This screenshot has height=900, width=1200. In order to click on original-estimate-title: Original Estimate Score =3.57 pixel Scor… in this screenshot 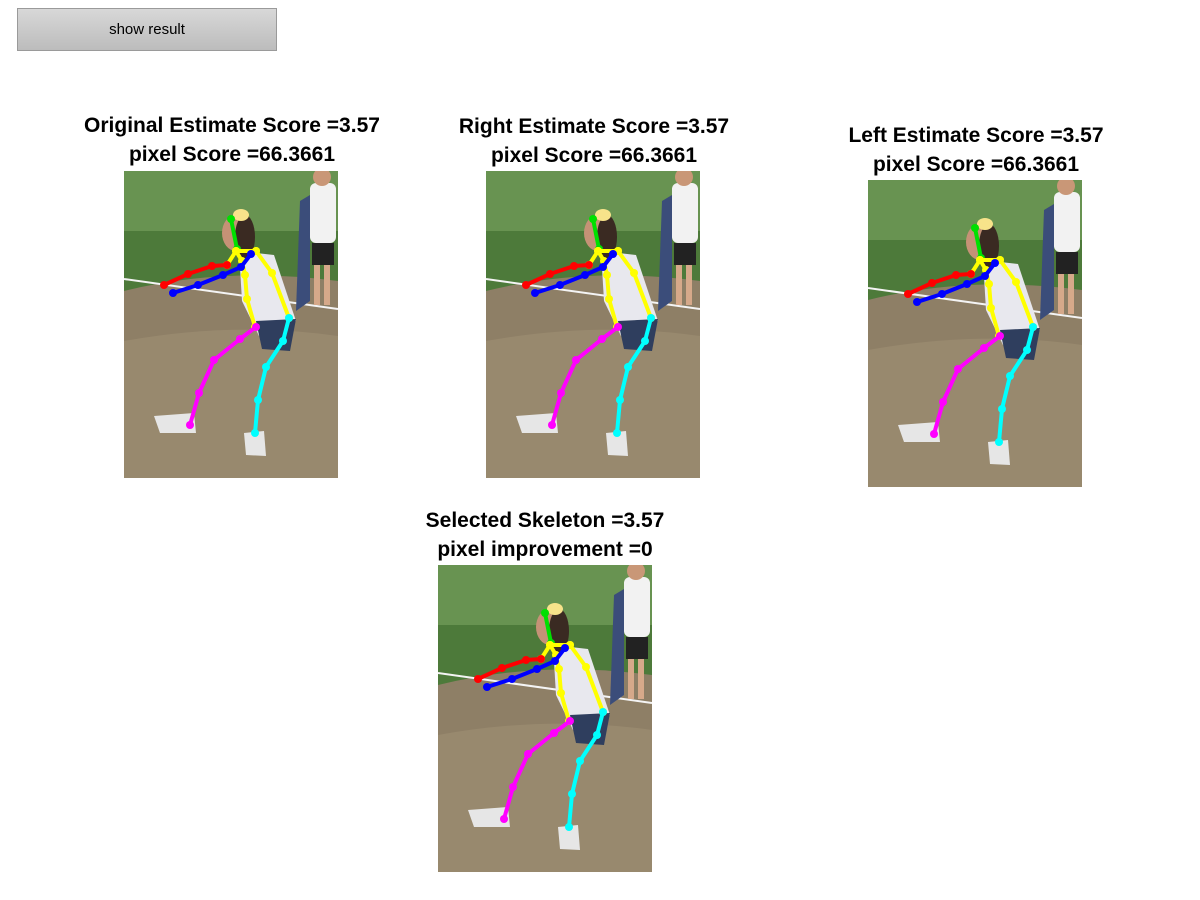, I will do `click(232, 140)`.